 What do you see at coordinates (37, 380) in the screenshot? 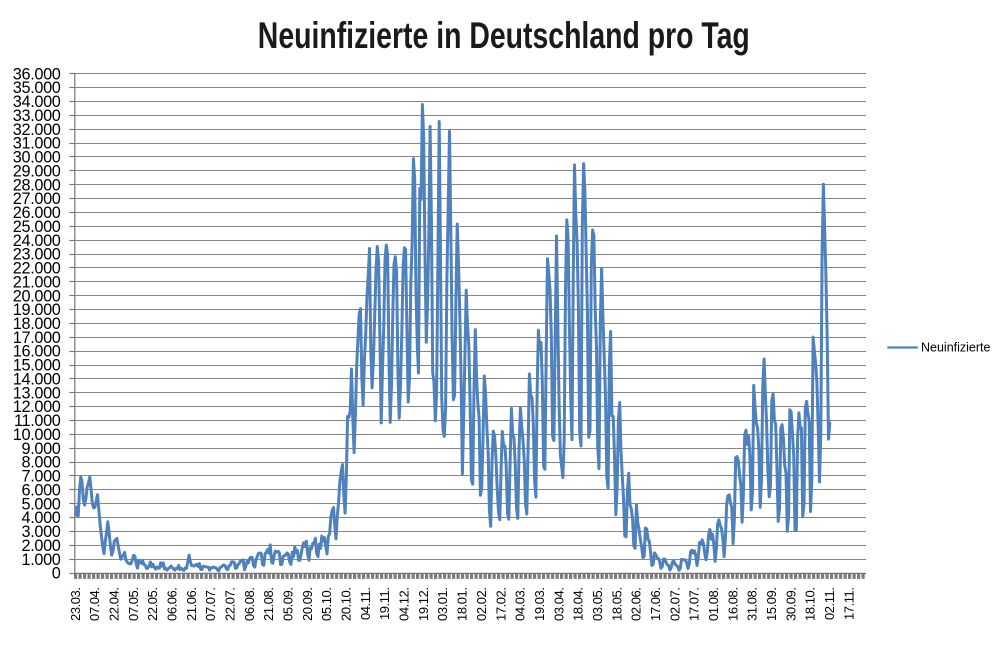
I see `svg-text: 14.000` at bounding box center [37, 380].